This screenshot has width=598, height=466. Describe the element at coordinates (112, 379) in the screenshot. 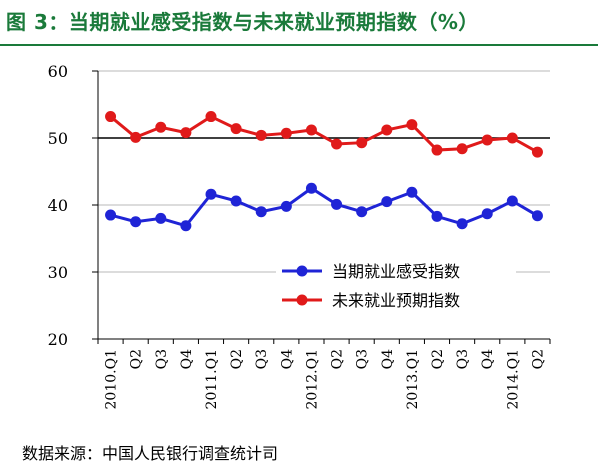

I see `x-tick-label: 2010.Q1` at that location.